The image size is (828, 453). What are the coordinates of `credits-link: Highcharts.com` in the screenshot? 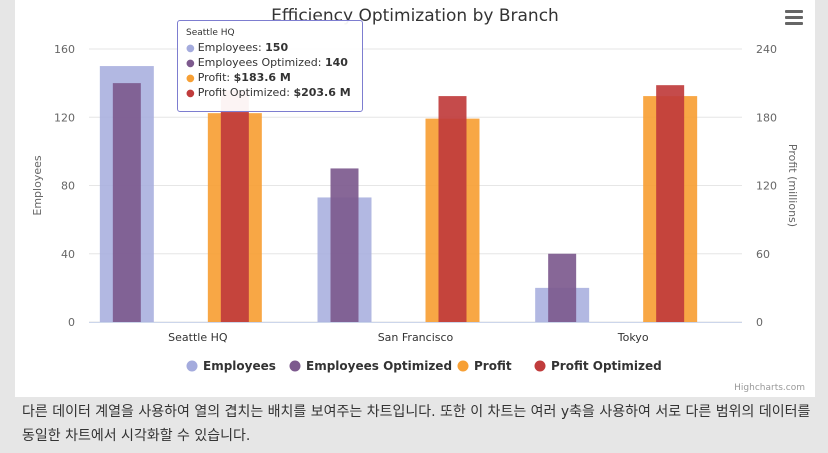 It's located at (769, 388).